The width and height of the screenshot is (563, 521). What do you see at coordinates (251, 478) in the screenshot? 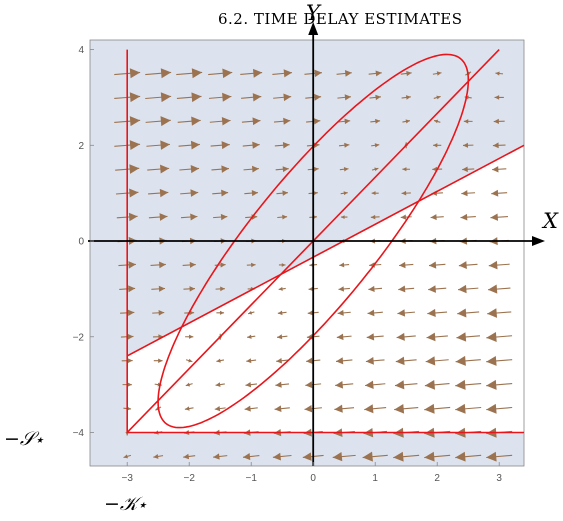
I see `x-tick-label: −1` at bounding box center [251, 478].